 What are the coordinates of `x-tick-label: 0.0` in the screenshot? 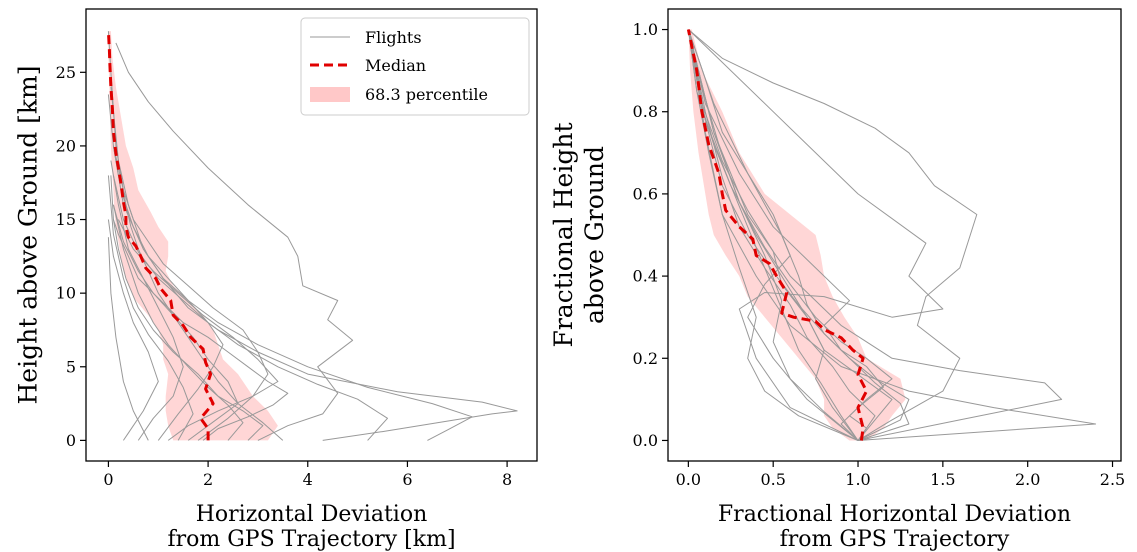 It's located at (688, 479).